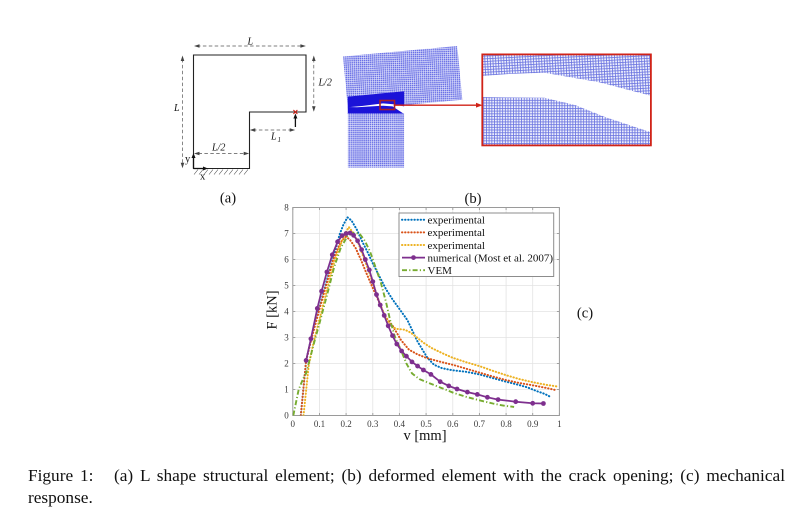 This screenshot has height=525, width=811. Describe the element at coordinates (424, 436) in the screenshot. I see `svg-text: v [mm]` at that location.